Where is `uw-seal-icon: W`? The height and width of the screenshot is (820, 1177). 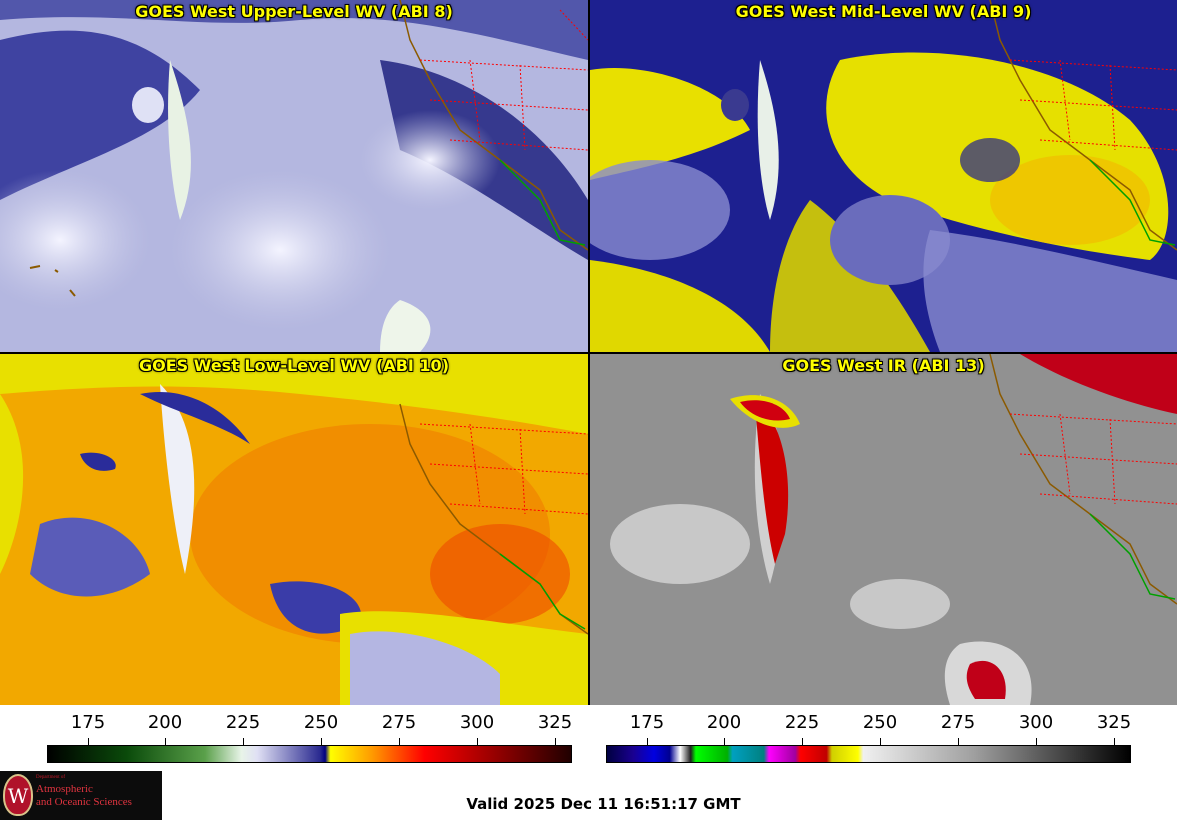 uw-seal-icon: W is located at coordinates (18, 795).